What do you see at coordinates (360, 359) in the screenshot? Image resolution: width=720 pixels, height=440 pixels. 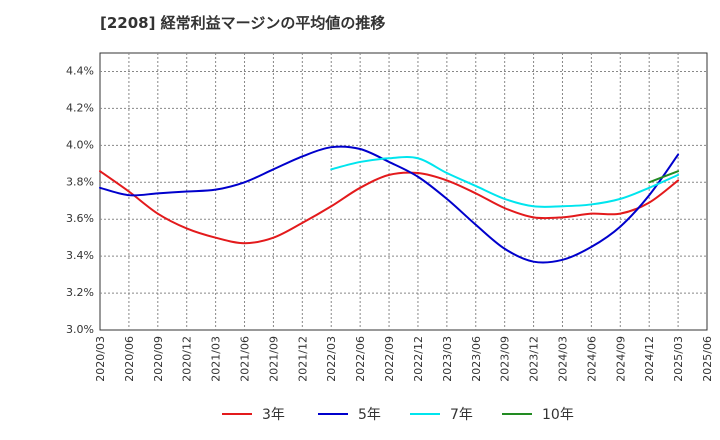 I see `x-tick-label: 2022/06` at bounding box center [360, 359].